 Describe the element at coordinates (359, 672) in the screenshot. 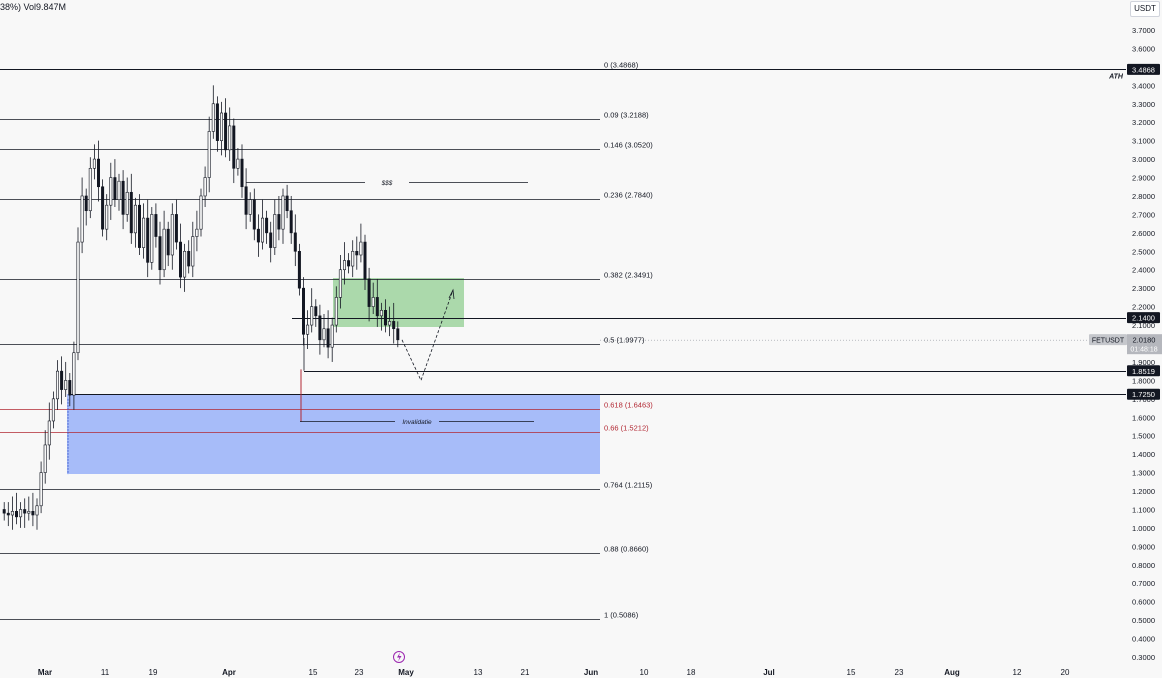

I see `time-label: 23` at that location.